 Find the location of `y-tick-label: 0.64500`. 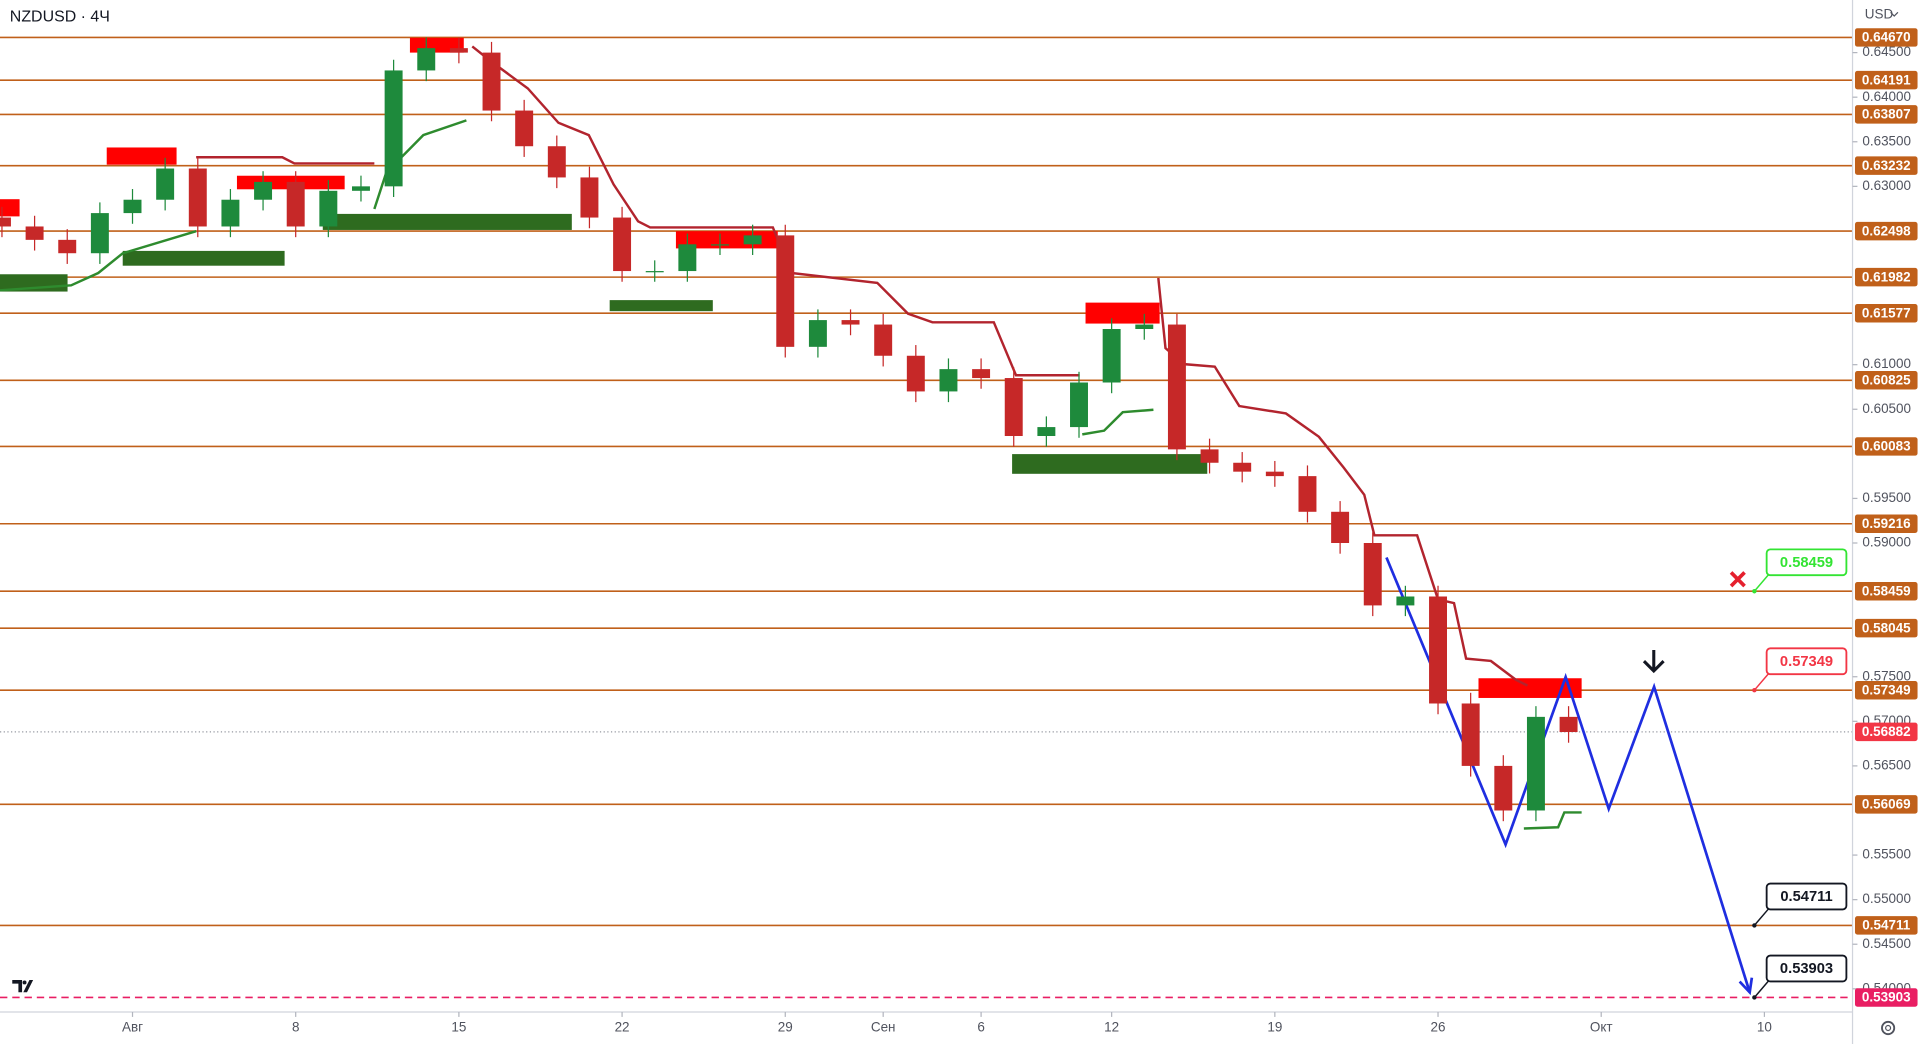

y-tick-label: 0.64500 is located at coordinates (1886, 51).